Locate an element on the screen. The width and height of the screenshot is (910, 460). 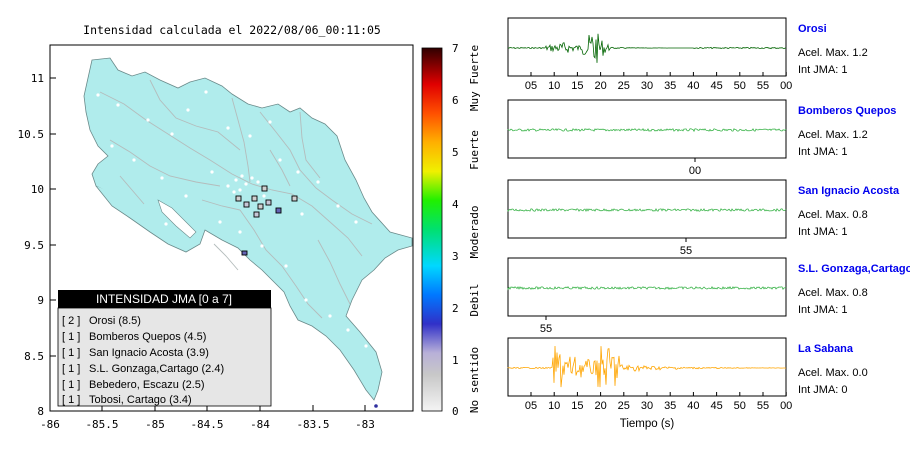
legend-station: Tobosi, Cartago (3.4) is located at coordinates (140, 400).